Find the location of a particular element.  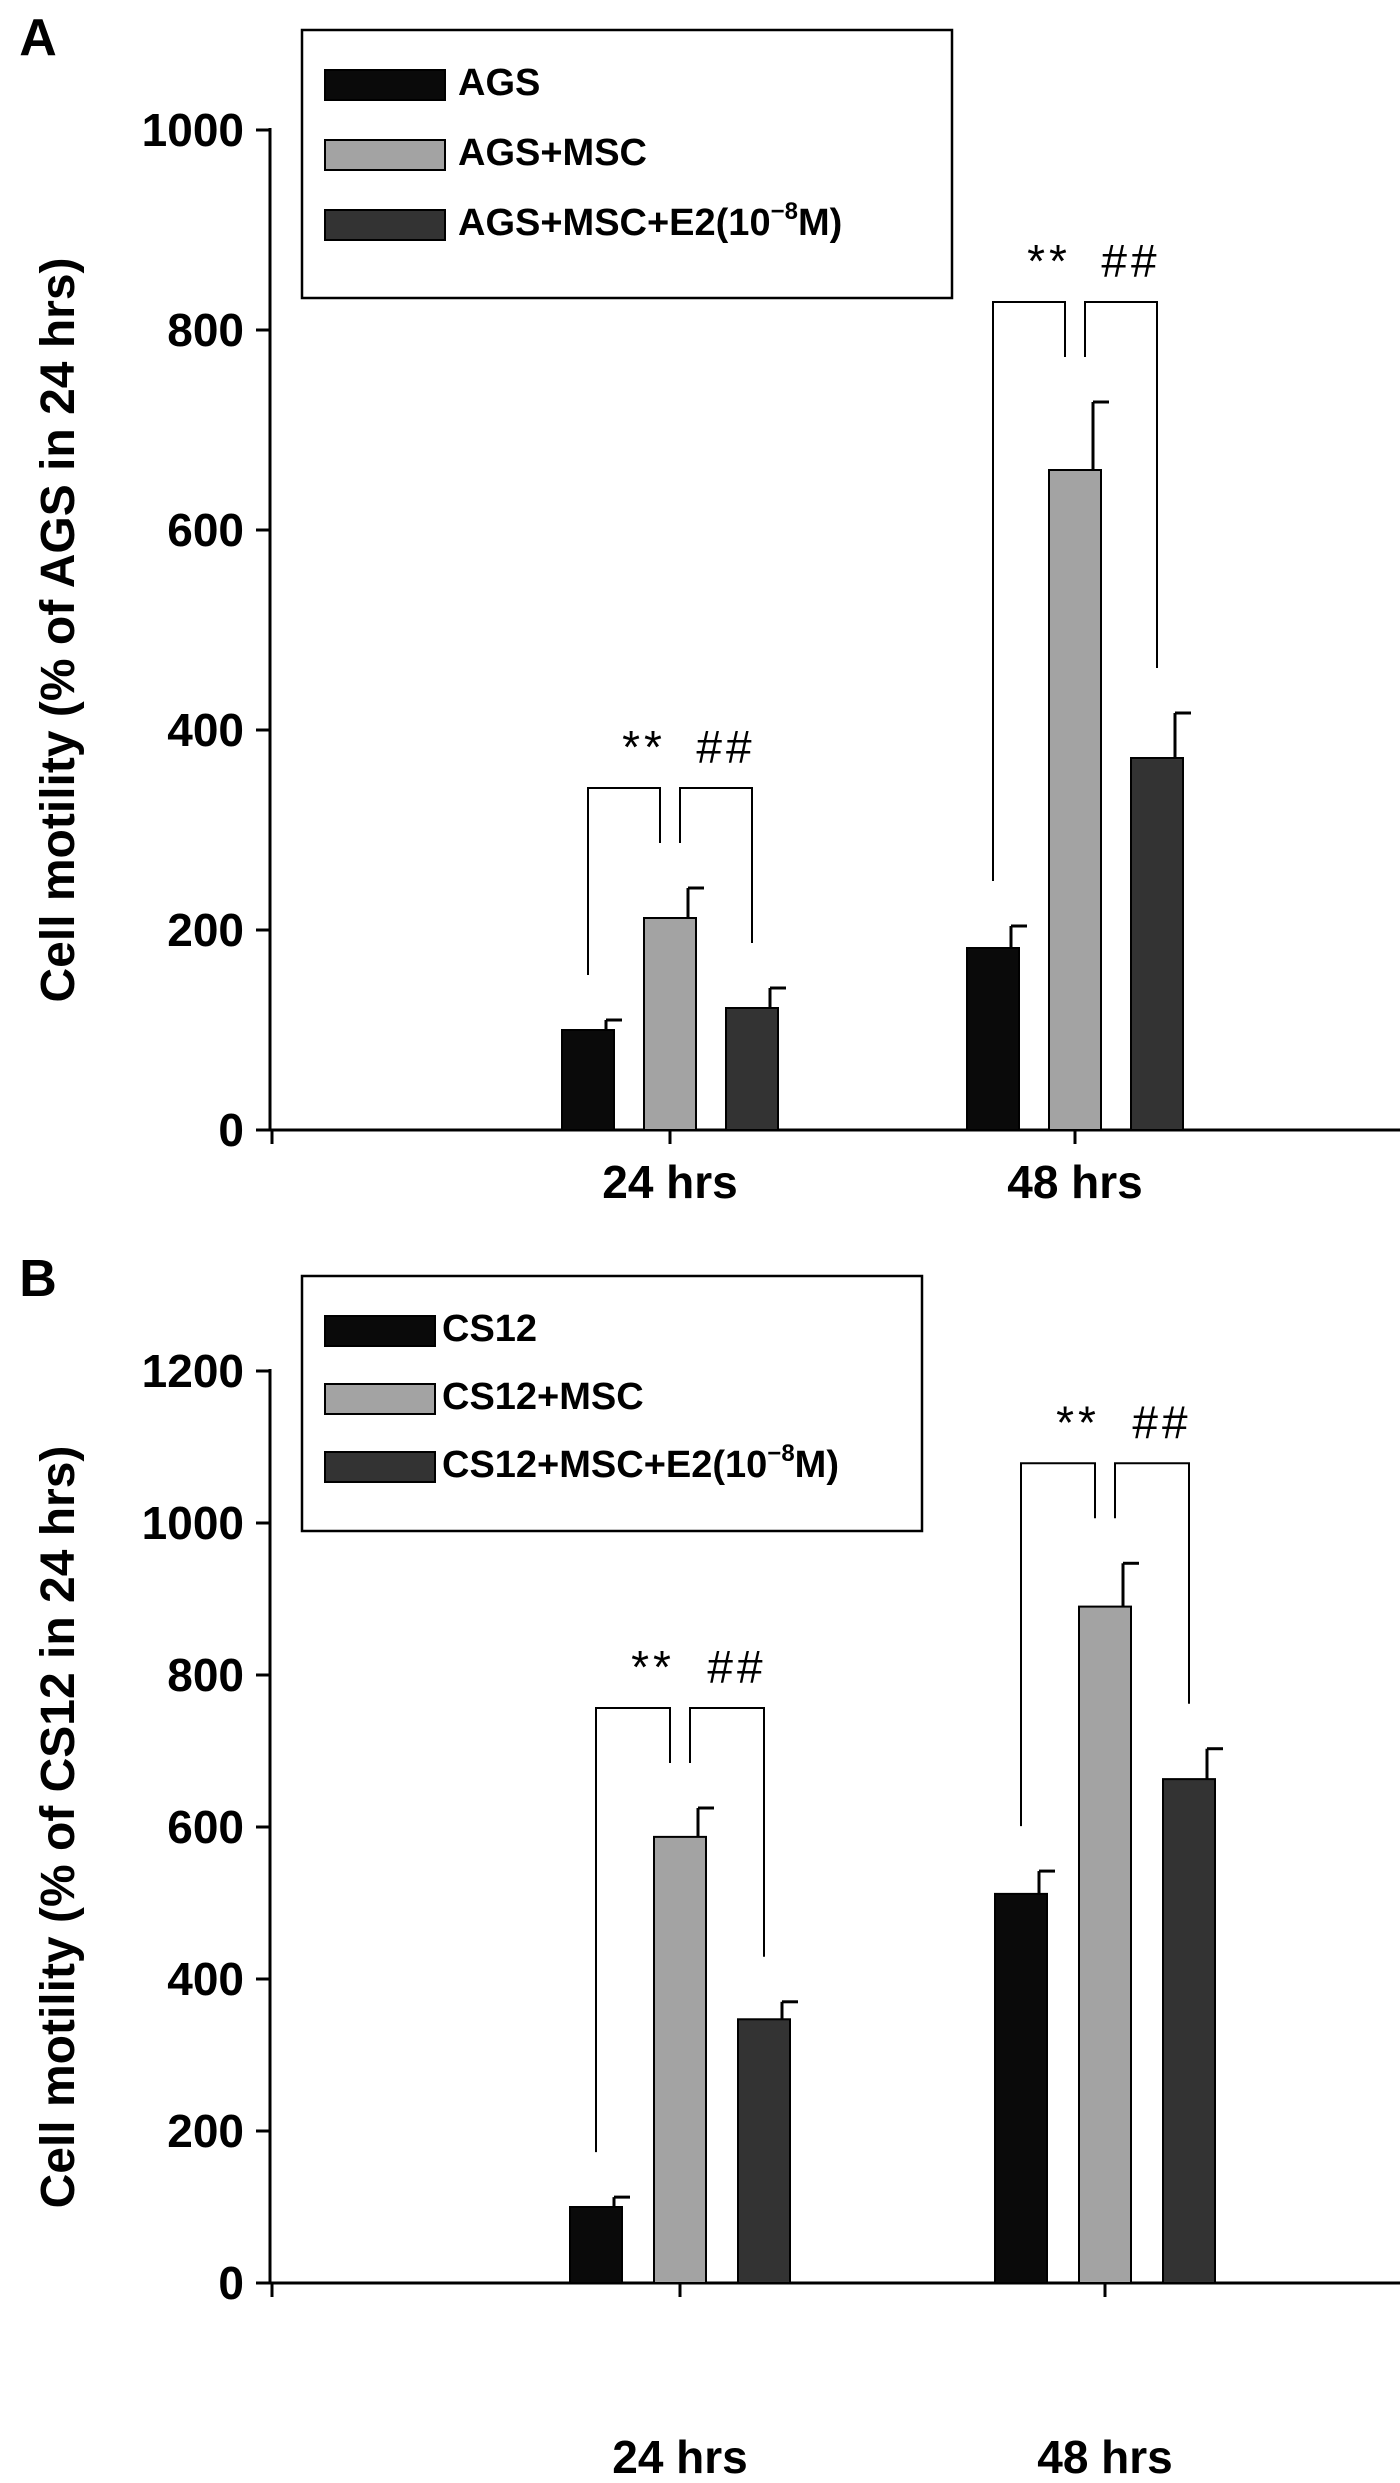

legend-label-1: AGS is located at coordinates (499, 83).